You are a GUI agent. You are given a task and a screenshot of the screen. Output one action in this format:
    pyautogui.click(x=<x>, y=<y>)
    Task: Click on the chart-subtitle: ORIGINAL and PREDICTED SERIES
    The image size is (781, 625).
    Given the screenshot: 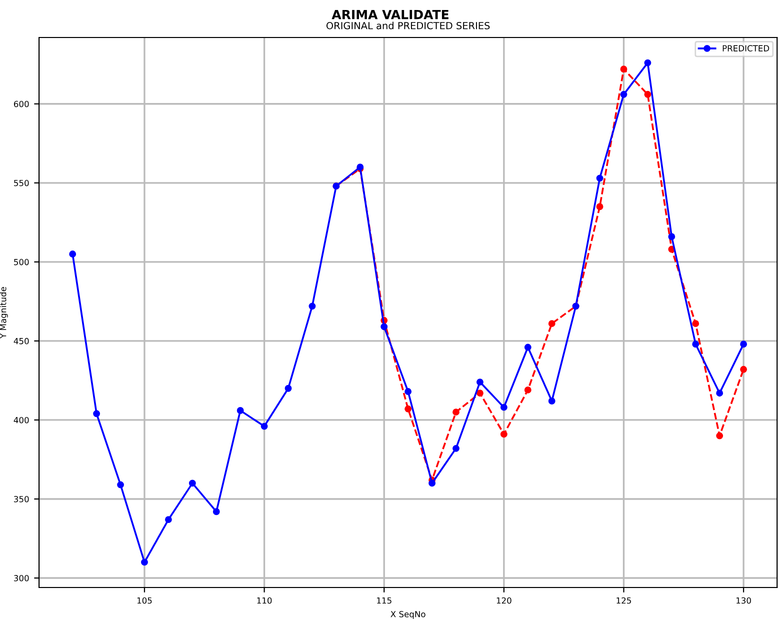 What is the action you would take?
    pyautogui.click(x=408, y=26)
    